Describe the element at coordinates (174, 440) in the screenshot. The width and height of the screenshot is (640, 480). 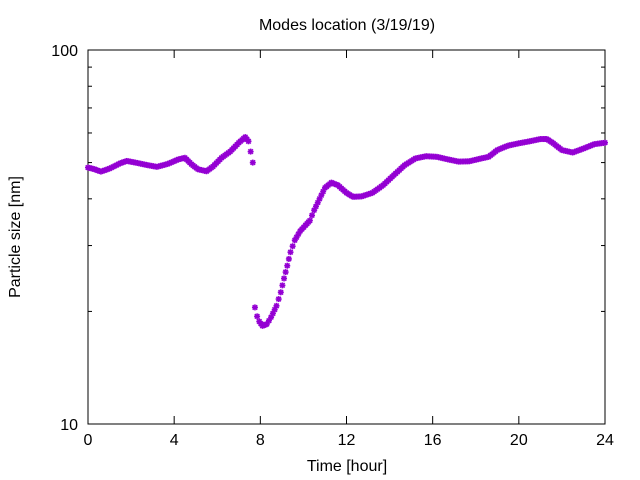
I see `x-tick-label: 4` at that location.